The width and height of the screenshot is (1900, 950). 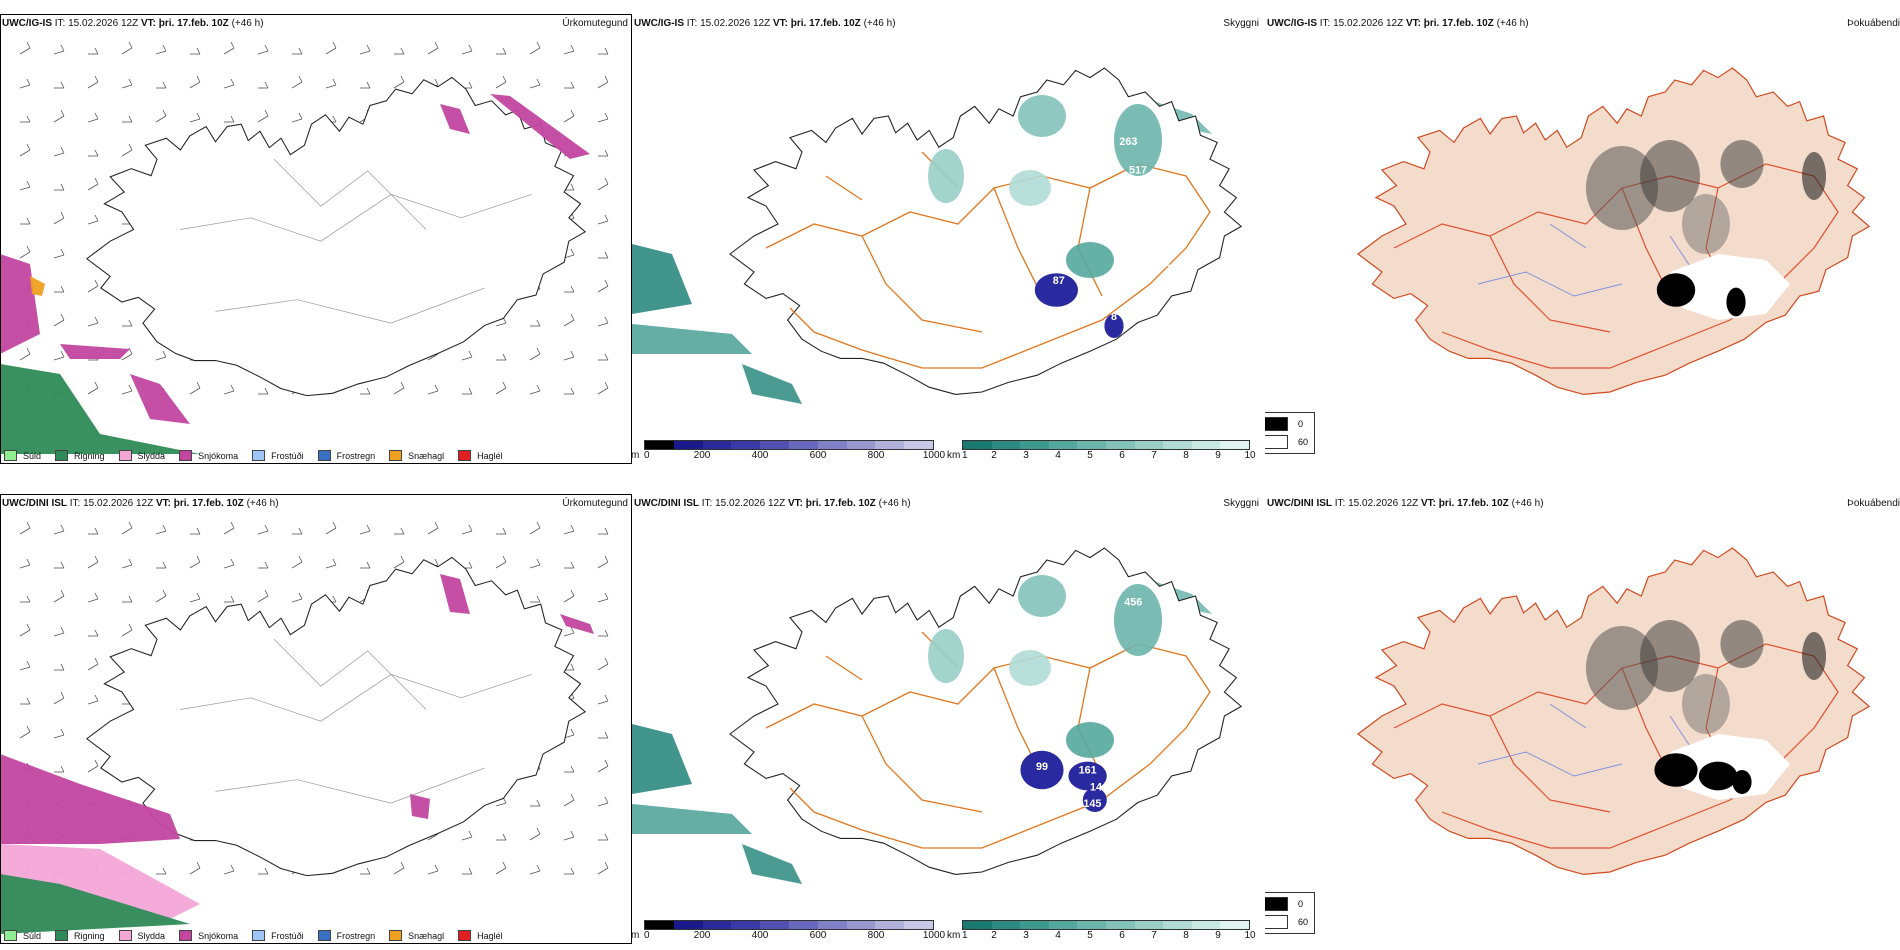 What do you see at coordinates (32, 935) in the screenshot?
I see `precip-legend-label: Súld` at bounding box center [32, 935].